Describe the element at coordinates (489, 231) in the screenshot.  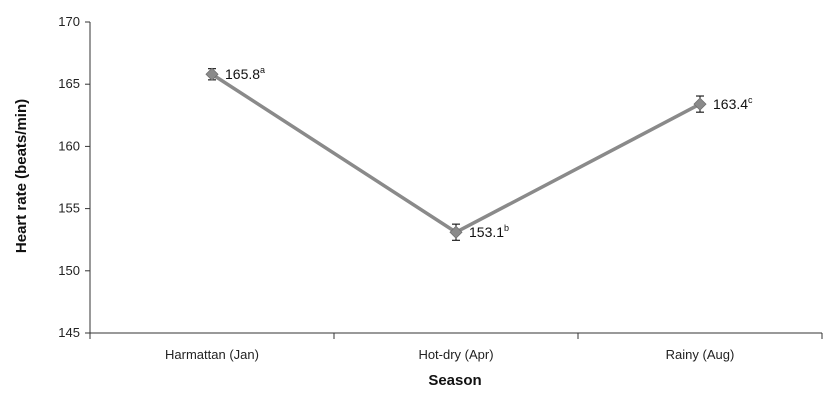
I see `data-label: 153.1b` at that location.